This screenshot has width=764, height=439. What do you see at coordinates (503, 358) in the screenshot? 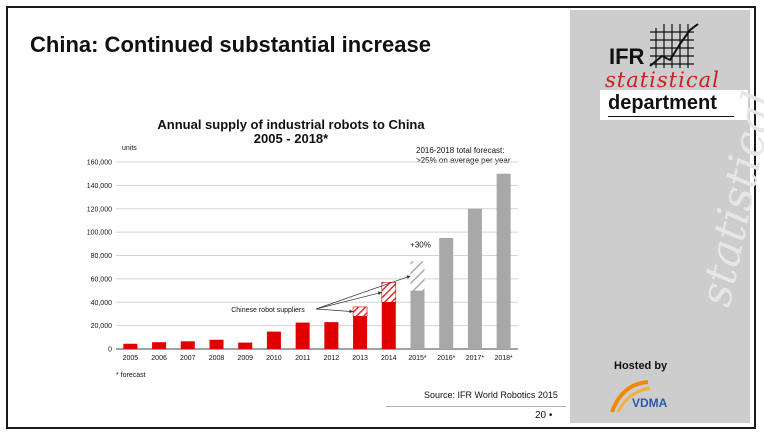
I see `x-tick-label: 2018*` at bounding box center [503, 358].